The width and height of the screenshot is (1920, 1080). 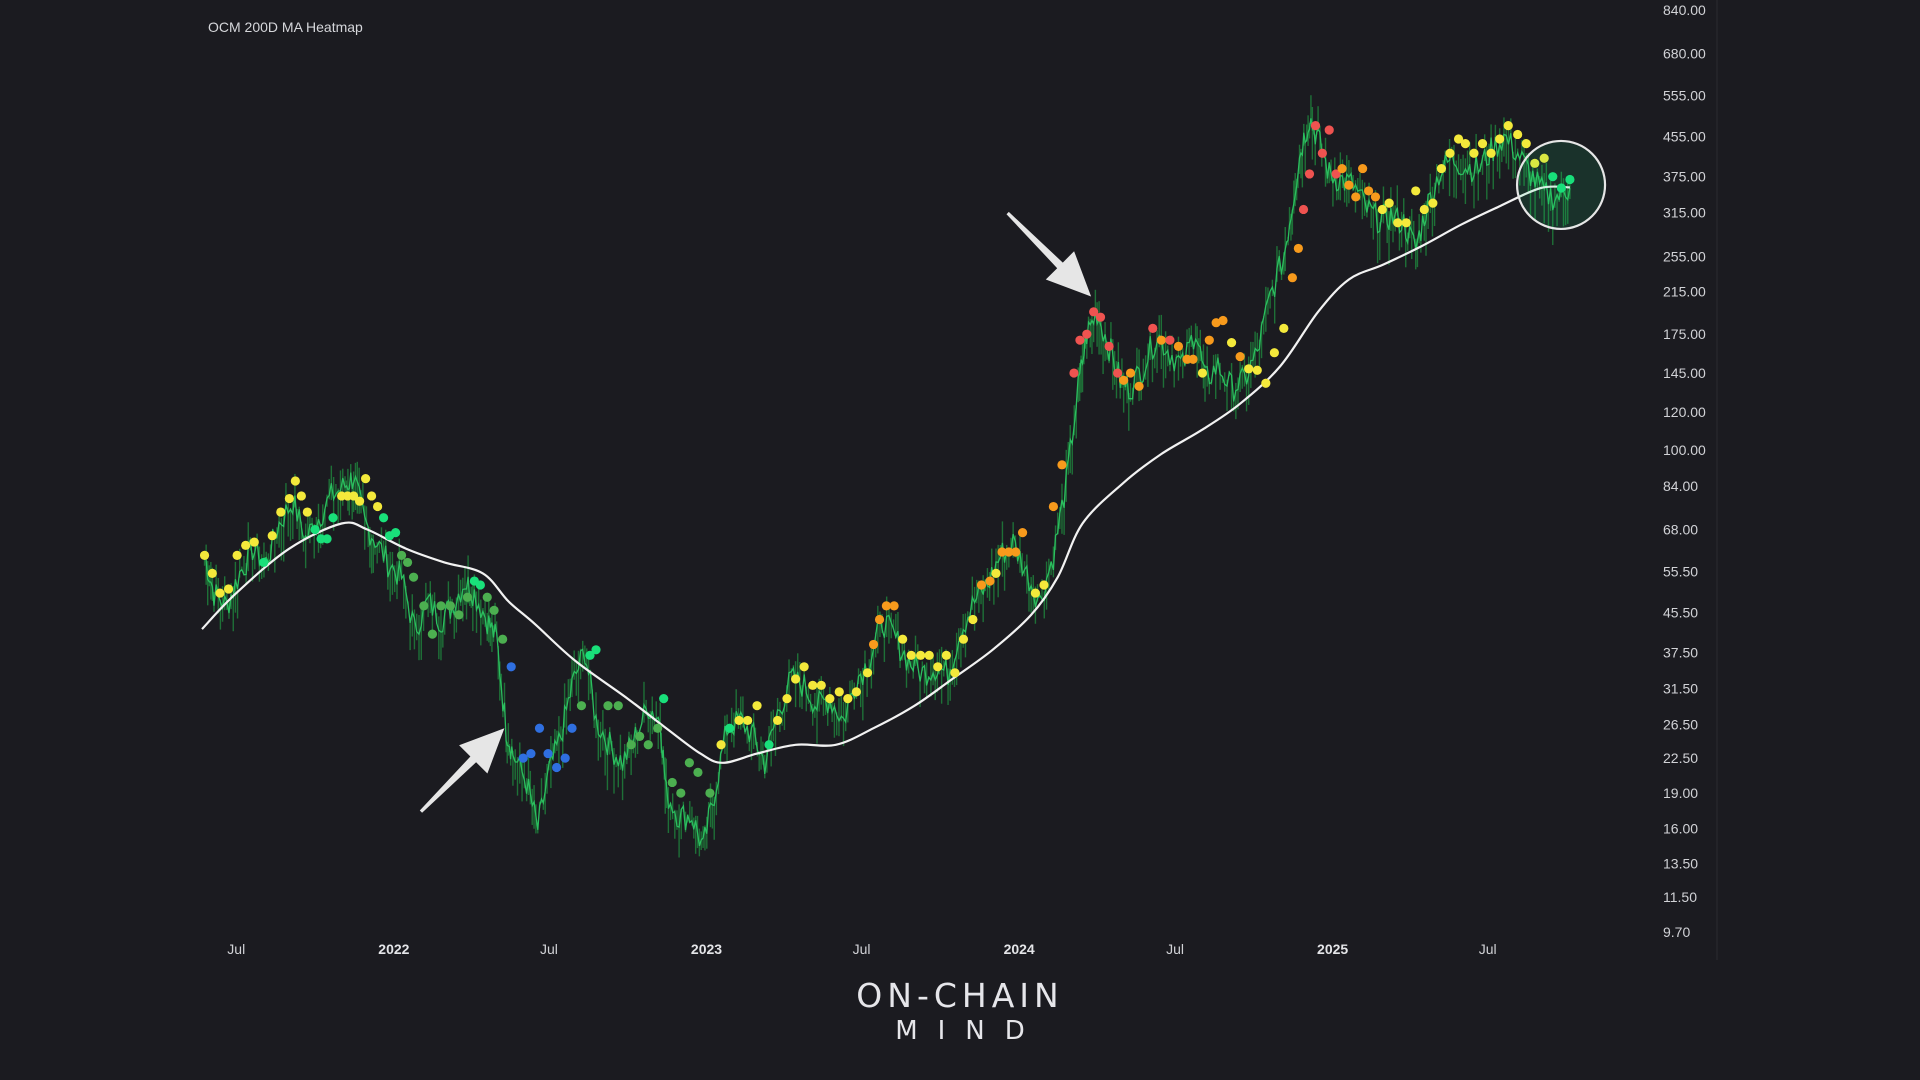 I want to click on y-tick-label: 19.00, so click(x=1680, y=793).